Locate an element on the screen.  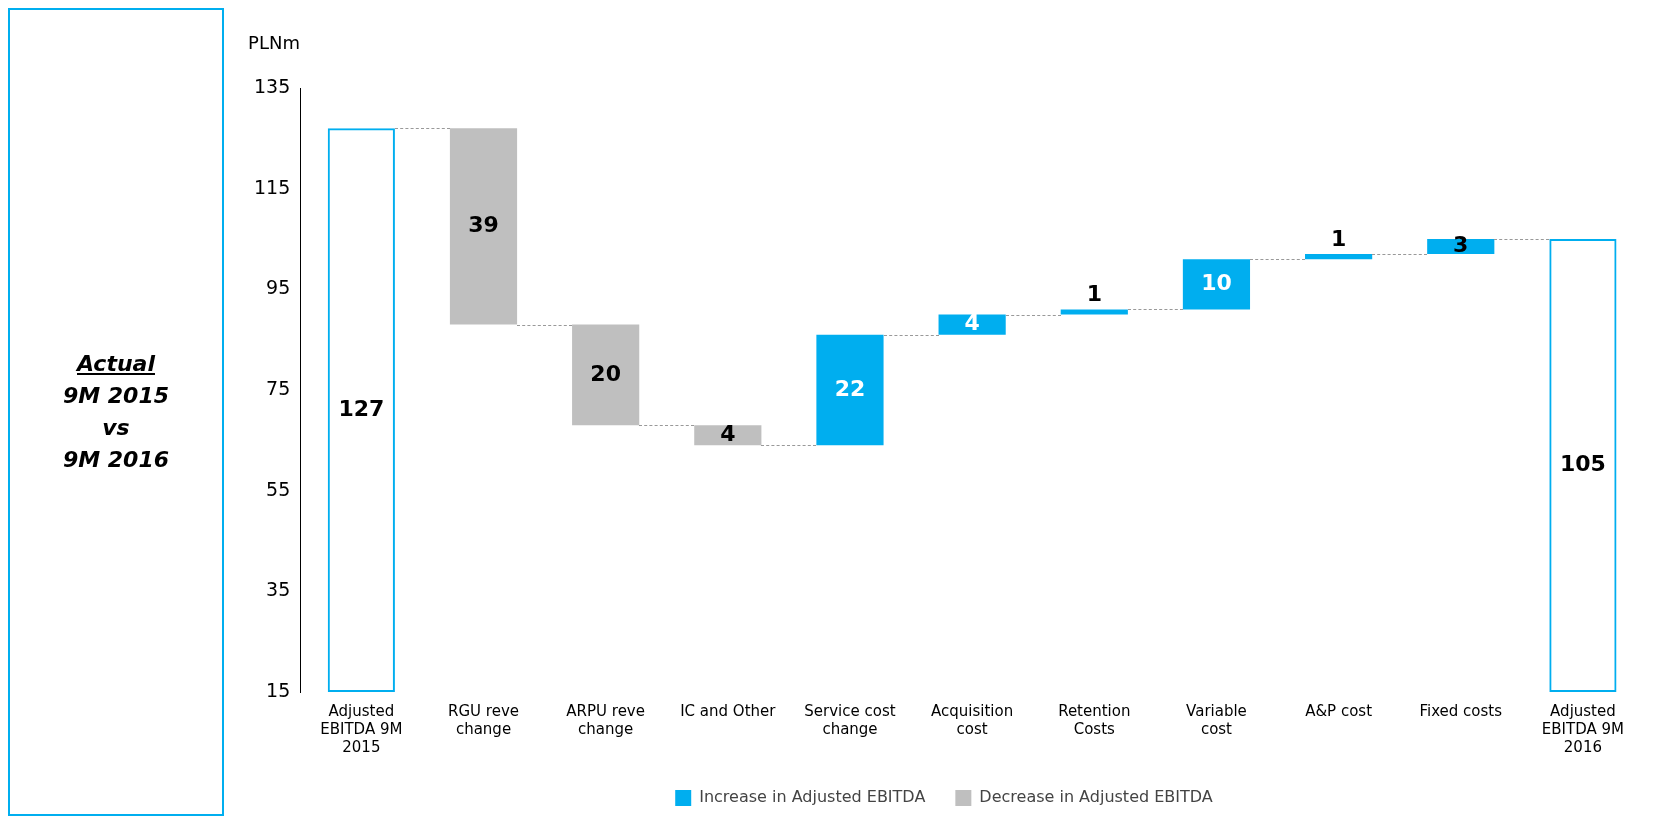
x-tick-label: ARPU reve change is located at coordinates (605, 719).